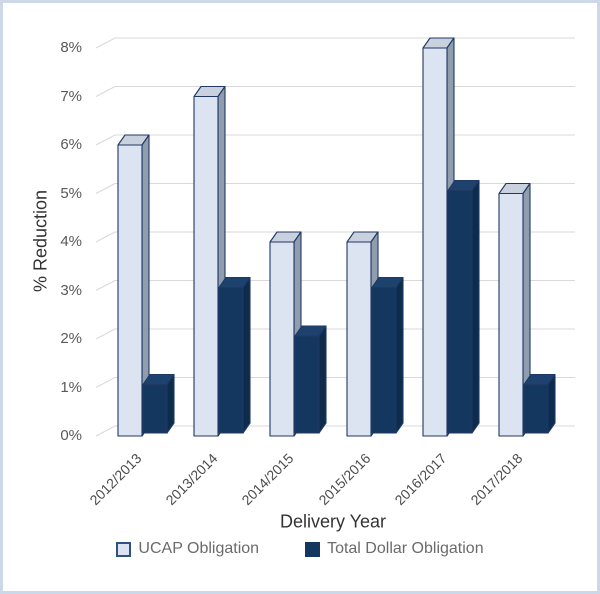  I want to click on y-tick-label-3pct: 3%, so click(71, 290).